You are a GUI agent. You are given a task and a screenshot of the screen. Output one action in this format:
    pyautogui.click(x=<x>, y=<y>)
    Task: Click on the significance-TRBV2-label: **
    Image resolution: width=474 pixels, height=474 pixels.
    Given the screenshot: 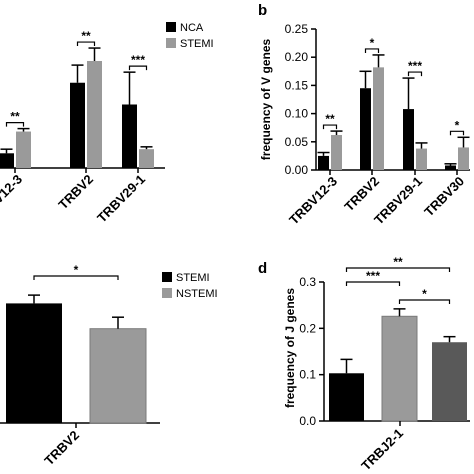 What is the action you would take?
    pyautogui.click(x=86, y=36)
    